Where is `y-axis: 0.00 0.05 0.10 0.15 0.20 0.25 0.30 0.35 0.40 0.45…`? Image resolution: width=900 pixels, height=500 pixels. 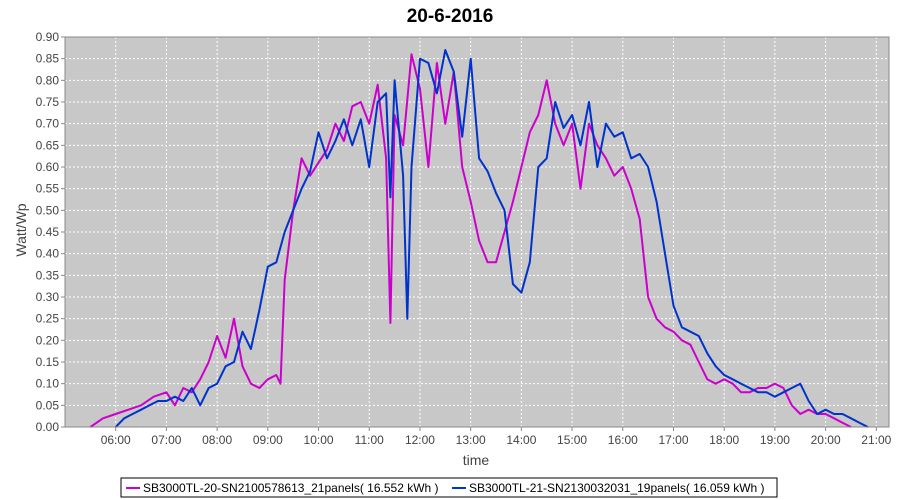
y-axis: 0.00 0.05 0.10 0.15 0.20 0.25 0.30 0.35 0.40 0.45… is located at coordinates (50, 232).